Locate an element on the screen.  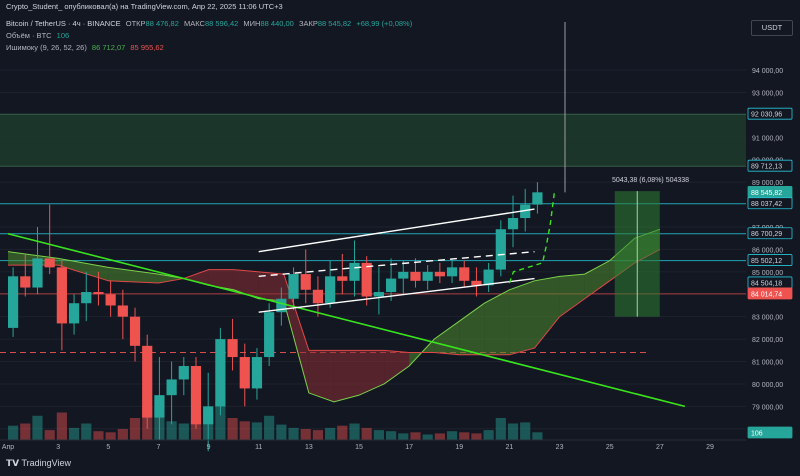
time-tick-label: 13 is located at coordinates (309, 447).